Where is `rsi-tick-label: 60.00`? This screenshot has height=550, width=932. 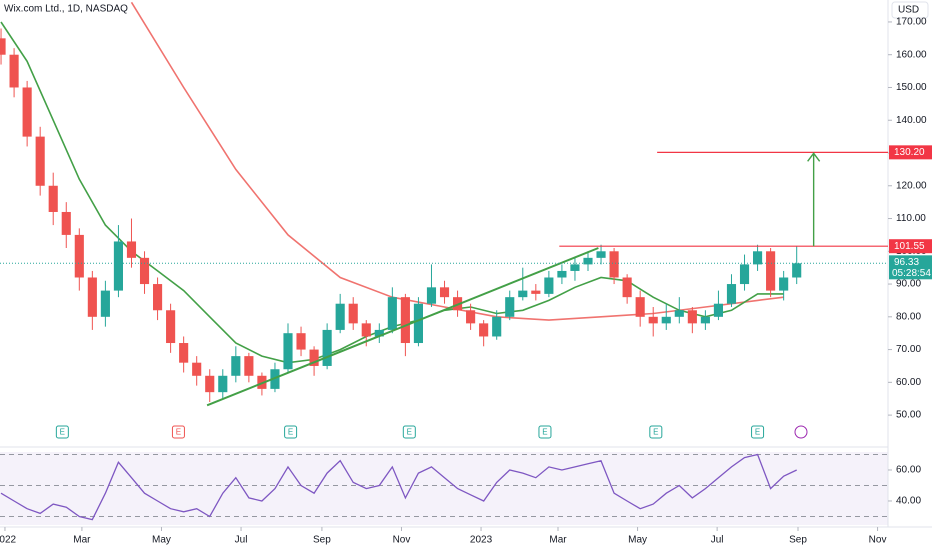 rsi-tick-label: 60.00 is located at coordinates (908, 470).